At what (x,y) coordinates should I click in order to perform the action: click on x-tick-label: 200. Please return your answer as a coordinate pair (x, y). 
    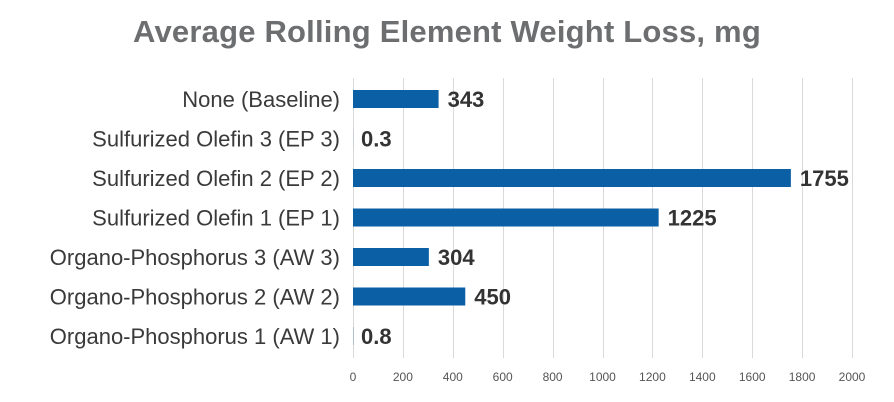
    Looking at the image, I should click on (403, 377).